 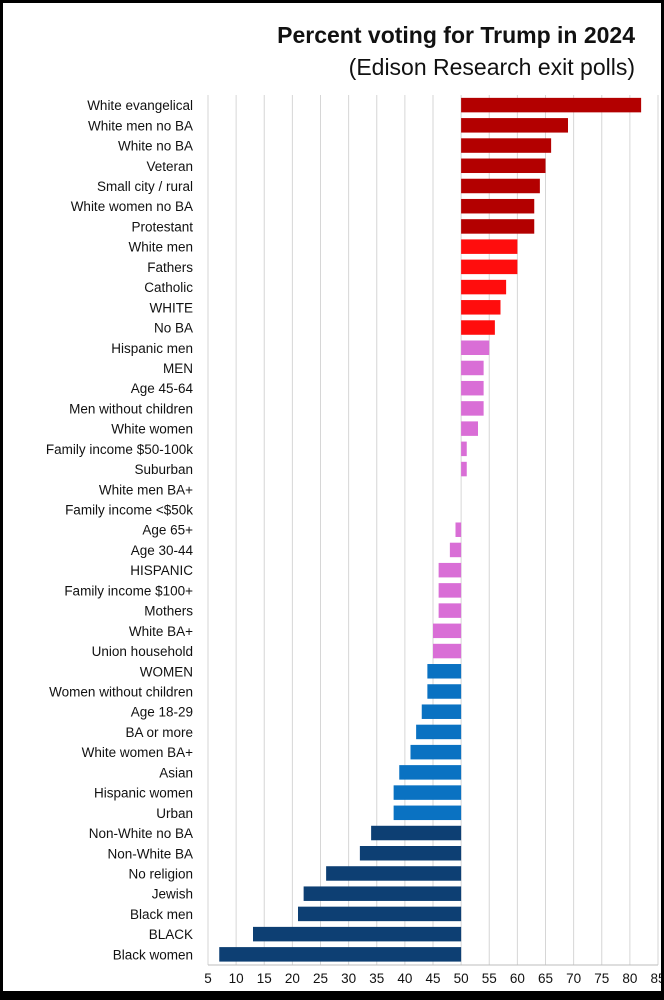 I want to click on x-tick-label: 65, so click(x=545, y=978).